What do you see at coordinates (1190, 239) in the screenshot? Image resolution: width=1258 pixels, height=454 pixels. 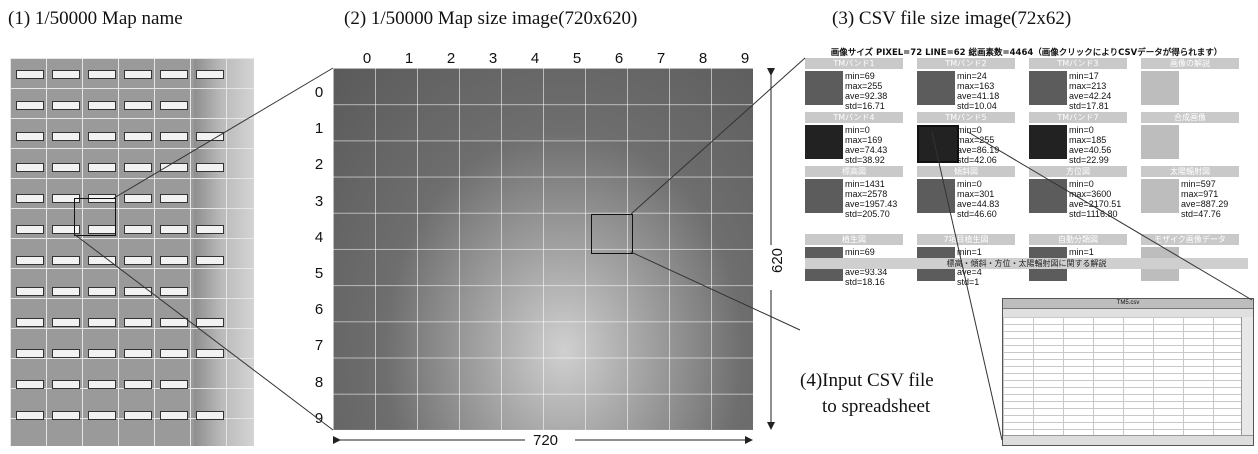 I see `band-label: モザイク画像データ` at bounding box center [1190, 239].